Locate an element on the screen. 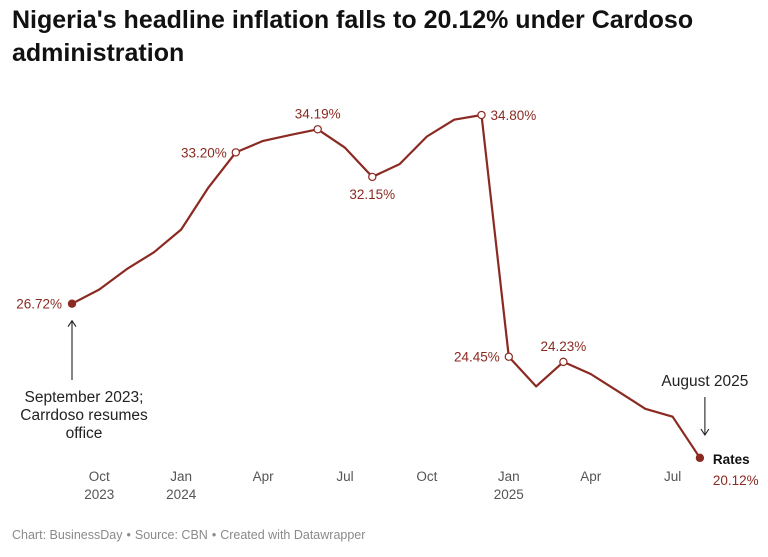  footer-chart-credit: Chart: BusinessDay is located at coordinates (67, 535).